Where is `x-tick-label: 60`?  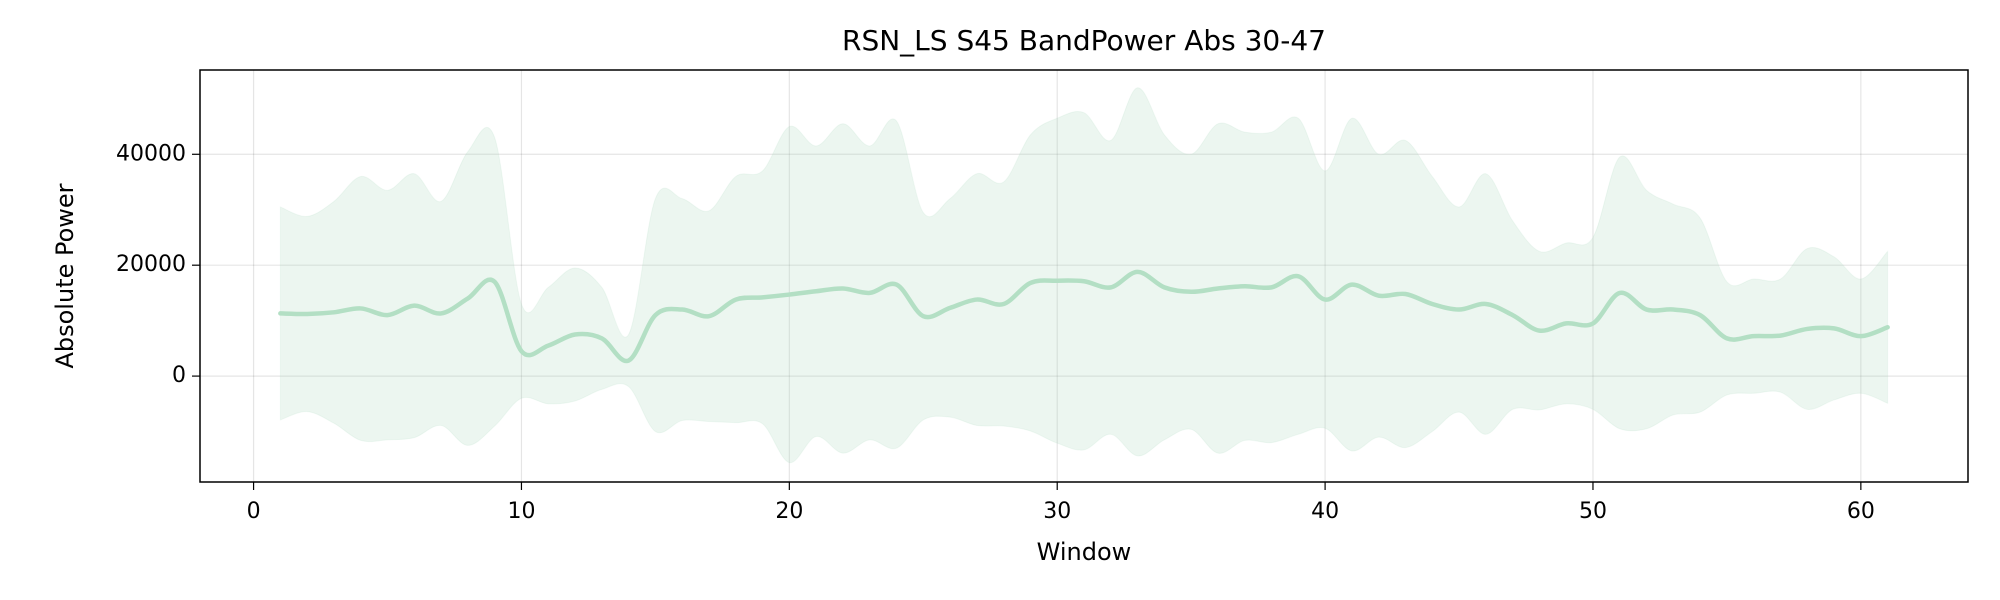
x-tick-label: 60 is located at coordinates (1861, 511).